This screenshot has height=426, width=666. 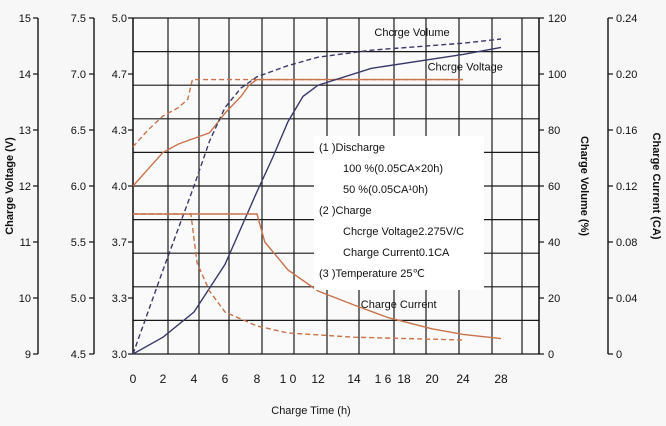 I want to click on note-line: Chcrge Voltage2.275V/C, so click(x=403, y=232).